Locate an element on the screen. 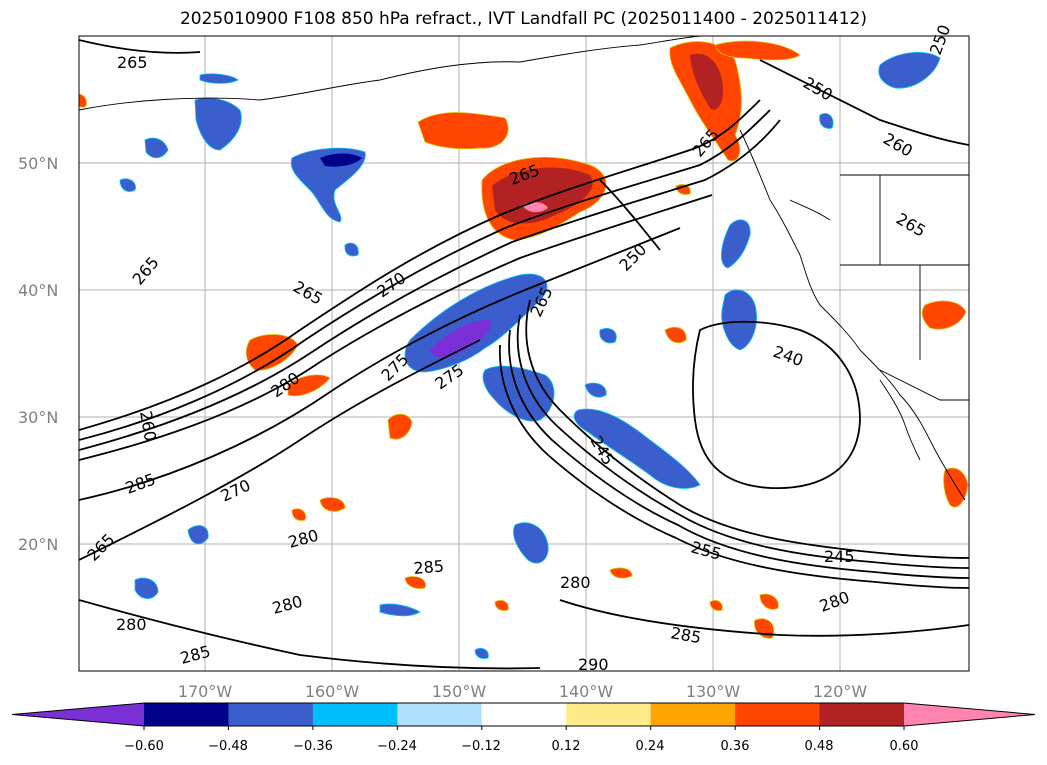 This screenshot has height=765, width=1047. lat-label-40n: 40°N is located at coordinates (38, 290).